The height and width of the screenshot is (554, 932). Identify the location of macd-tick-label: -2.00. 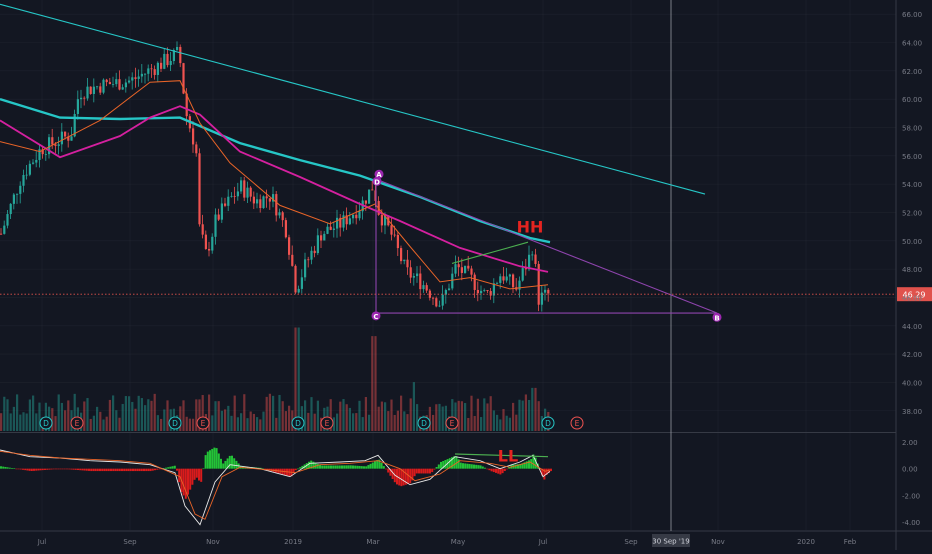
(911, 496).